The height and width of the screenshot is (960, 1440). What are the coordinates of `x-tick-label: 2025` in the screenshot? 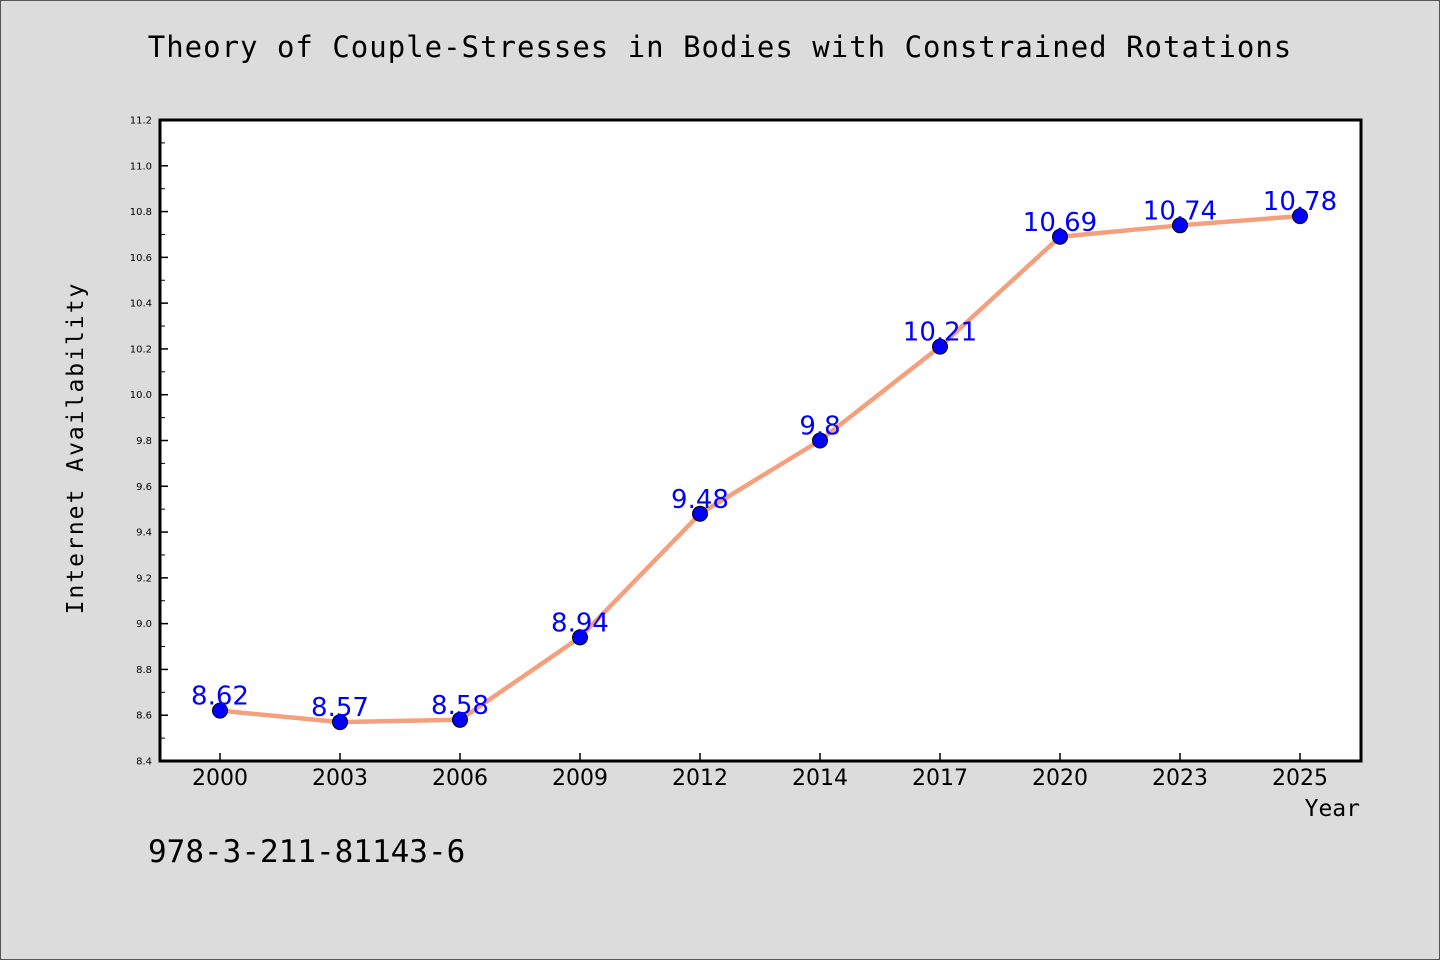 It's located at (1300, 778).